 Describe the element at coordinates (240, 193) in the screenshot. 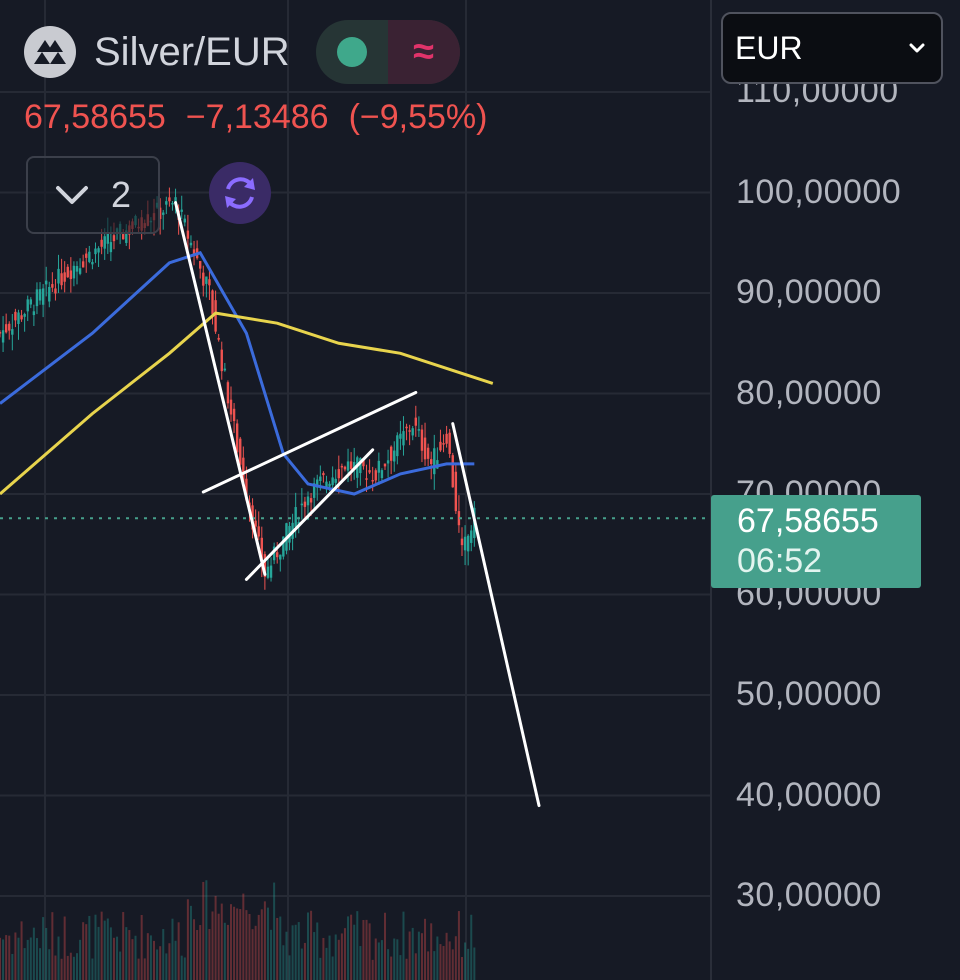

I see `replay-marker` at that location.